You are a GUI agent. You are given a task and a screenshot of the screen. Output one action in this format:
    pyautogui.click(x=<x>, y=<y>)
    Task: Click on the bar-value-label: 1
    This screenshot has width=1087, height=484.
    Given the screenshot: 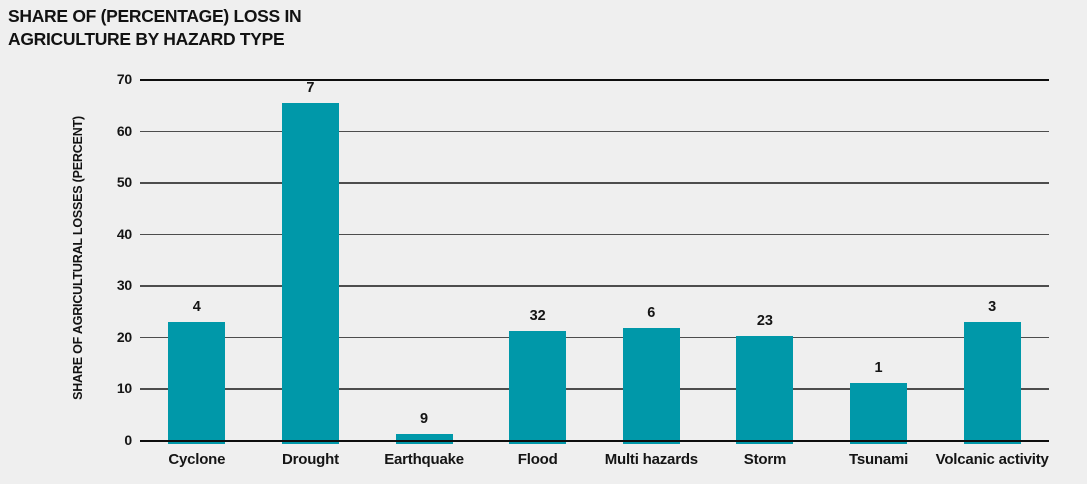 What is the action you would take?
    pyautogui.click(x=878, y=368)
    